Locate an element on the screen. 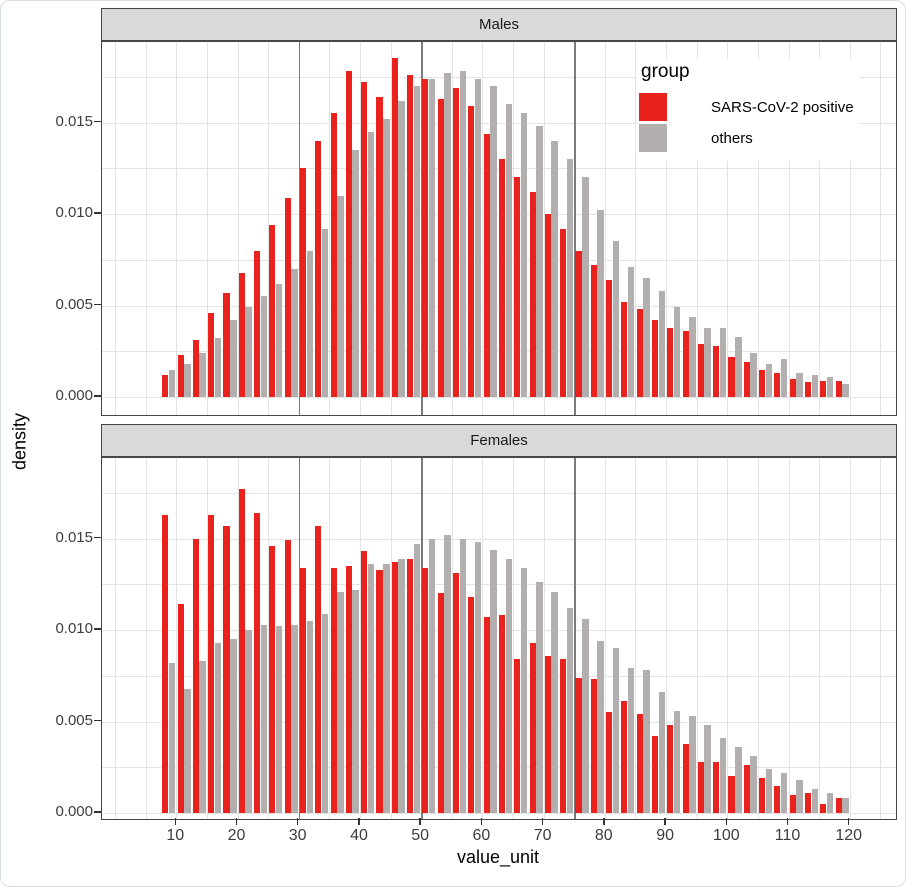 This screenshot has height=887, width=906. y-tick-label: 0.015 is located at coordinates (74, 121).